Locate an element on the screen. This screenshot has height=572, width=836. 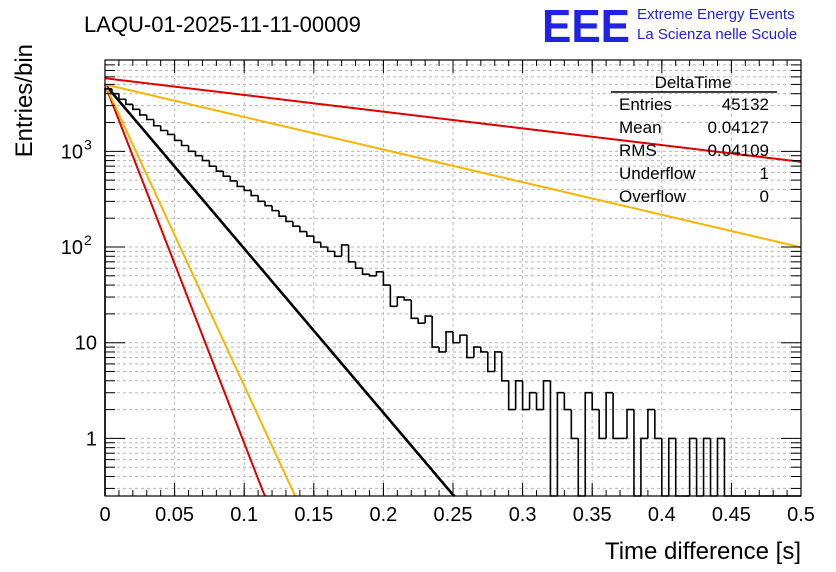
x-tick-label: 0 is located at coordinates (104, 515).